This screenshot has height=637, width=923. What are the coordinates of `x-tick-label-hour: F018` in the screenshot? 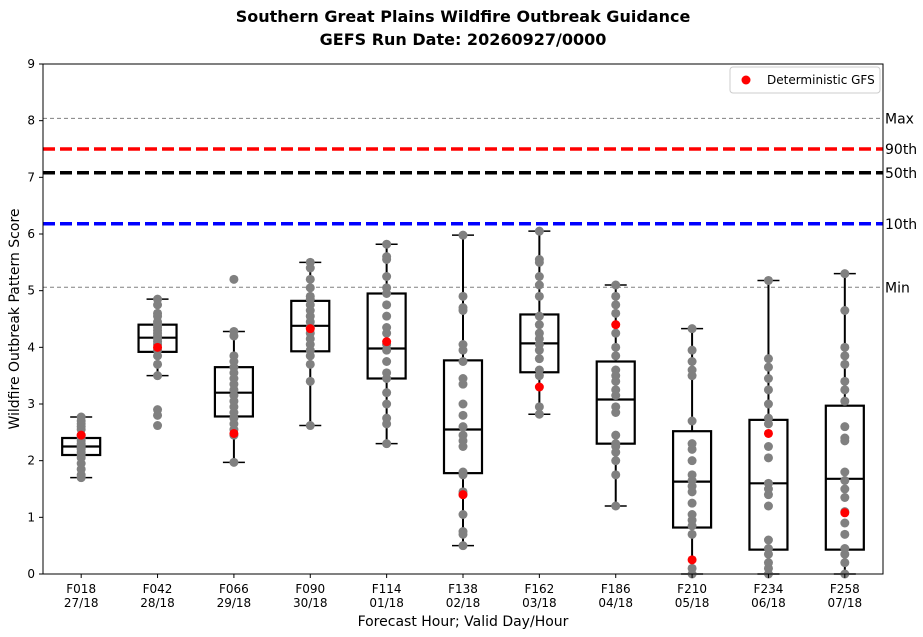 It's located at (81, 589).